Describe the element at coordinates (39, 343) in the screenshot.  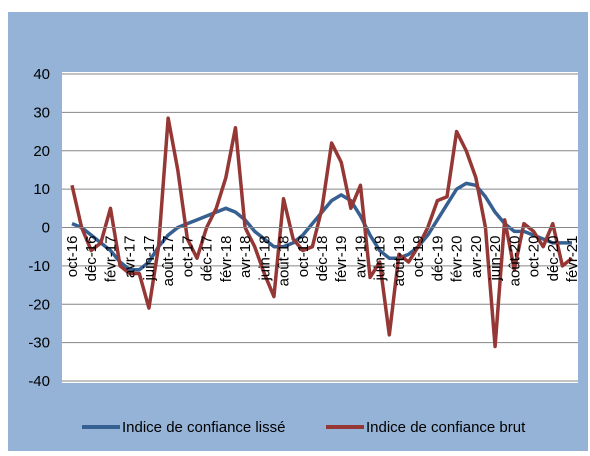
I see `y-tick-label: -30` at that location.